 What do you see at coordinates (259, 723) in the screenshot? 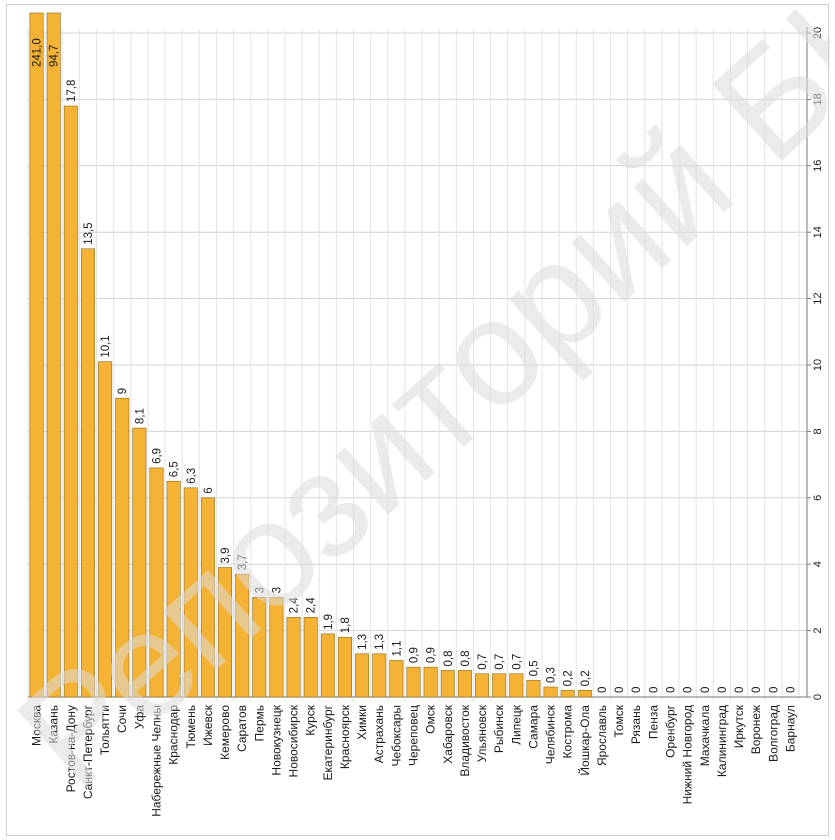
I see `category-label: Пермь` at bounding box center [259, 723].